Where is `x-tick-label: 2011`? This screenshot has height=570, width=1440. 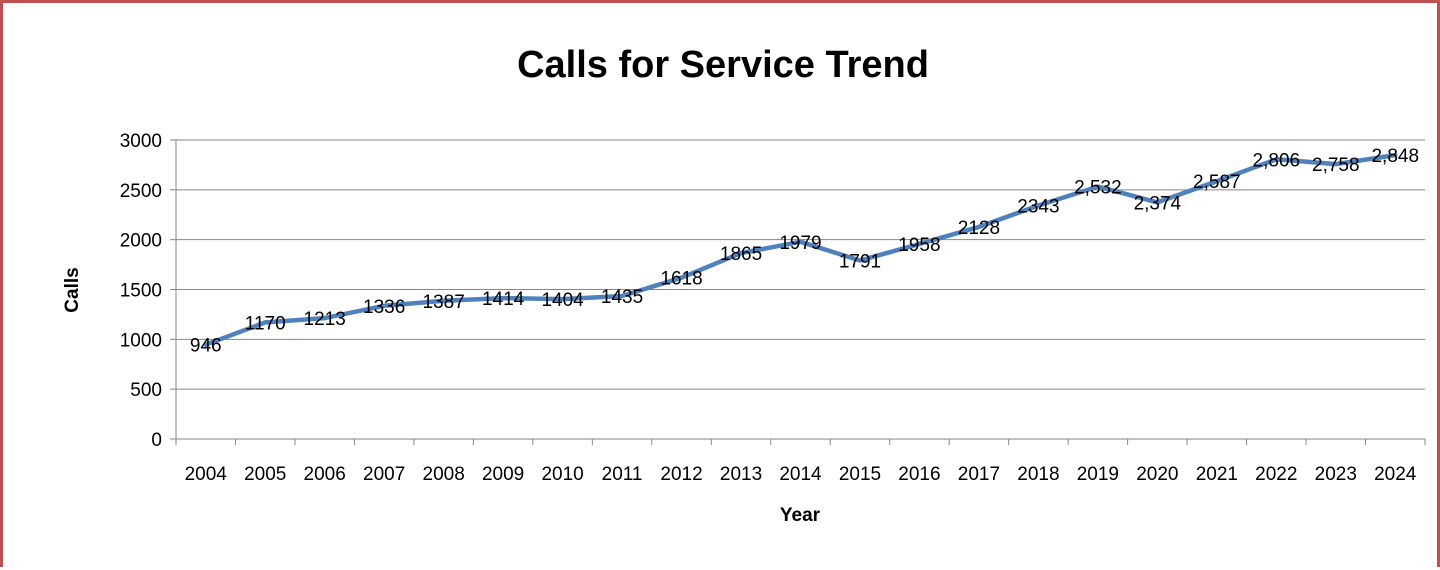
x-tick-label: 2011 is located at coordinates (622, 474).